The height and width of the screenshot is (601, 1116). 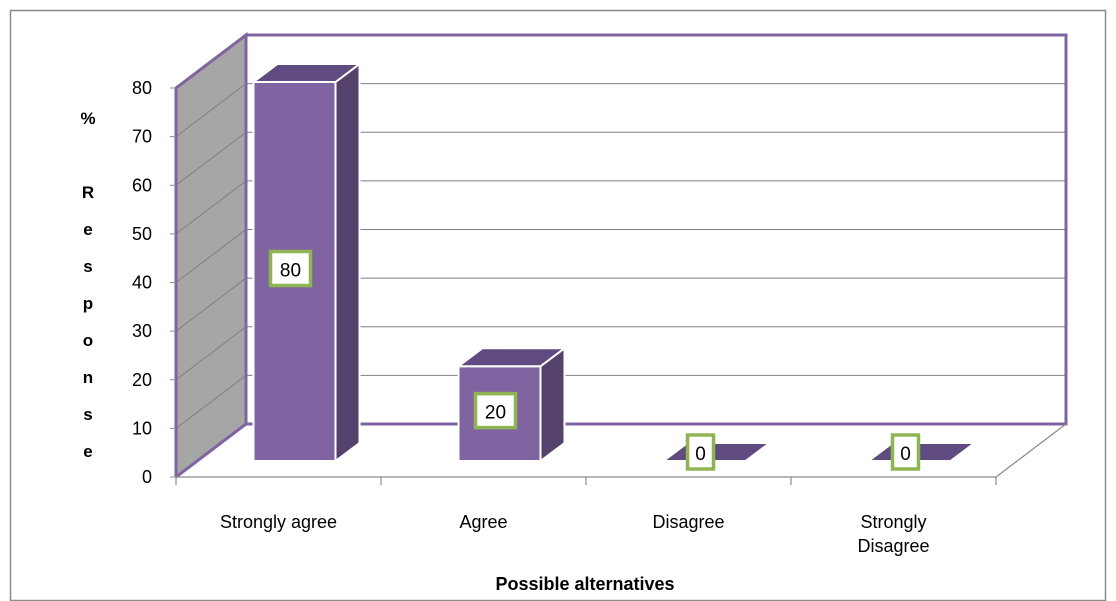 I want to click on x-tick-label-0: Strongly agree, so click(x=278, y=522).